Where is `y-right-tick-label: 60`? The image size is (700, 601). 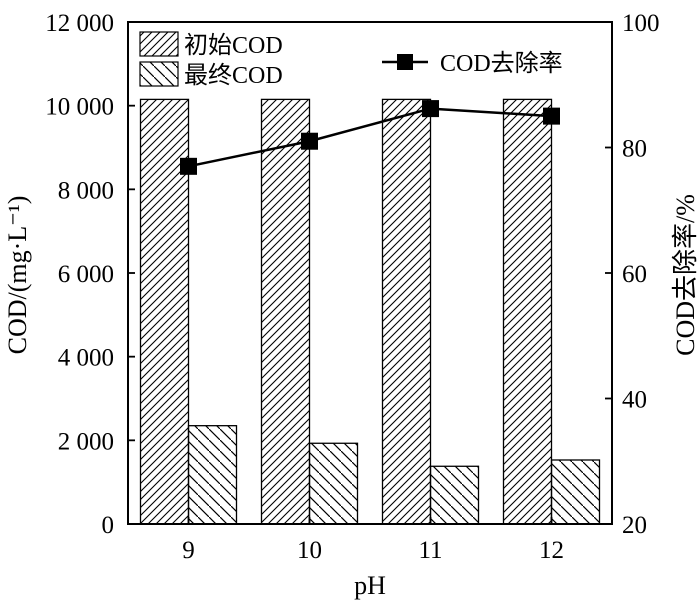 y-right-tick-label: 60 is located at coordinates (634, 274).